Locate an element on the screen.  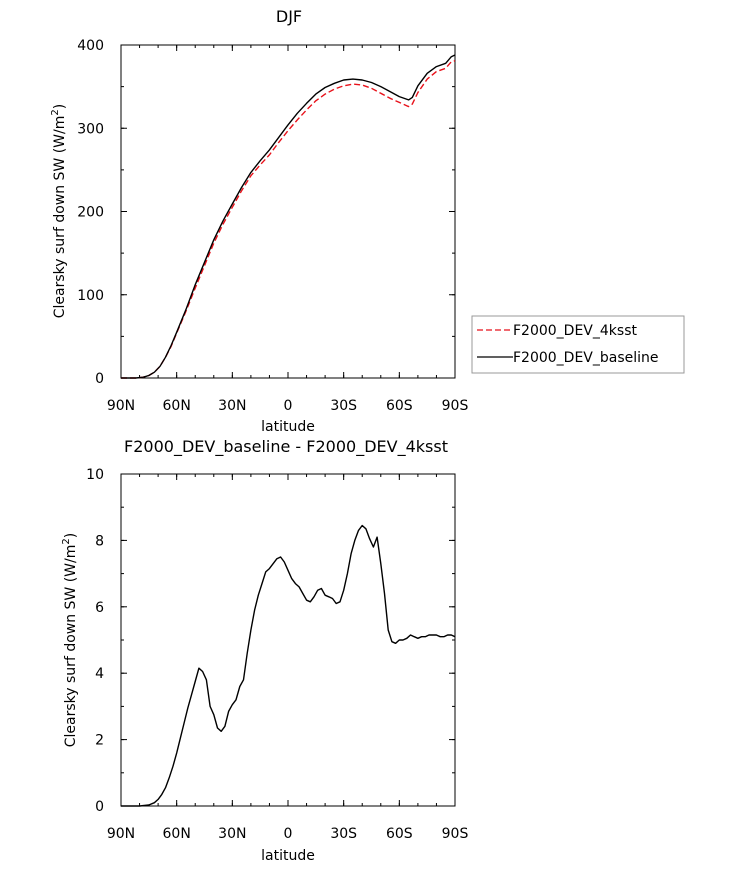
legend-label-4ksst: F2000_DEV_4ksst is located at coordinates (575, 331).